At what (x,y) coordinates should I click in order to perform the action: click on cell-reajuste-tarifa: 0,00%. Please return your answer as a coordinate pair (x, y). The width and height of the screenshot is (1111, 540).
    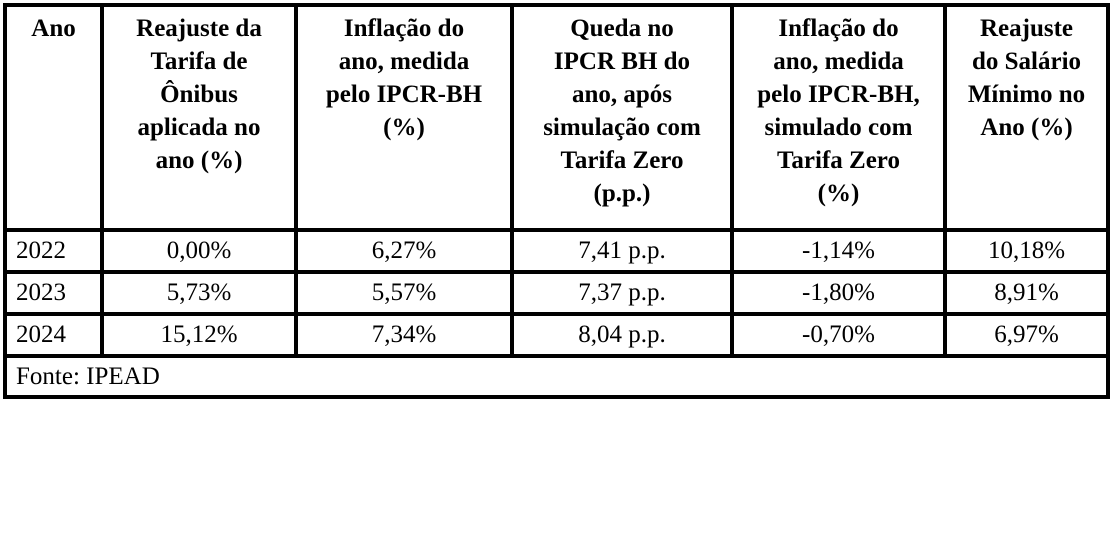
    Looking at the image, I should click on (201, 253).